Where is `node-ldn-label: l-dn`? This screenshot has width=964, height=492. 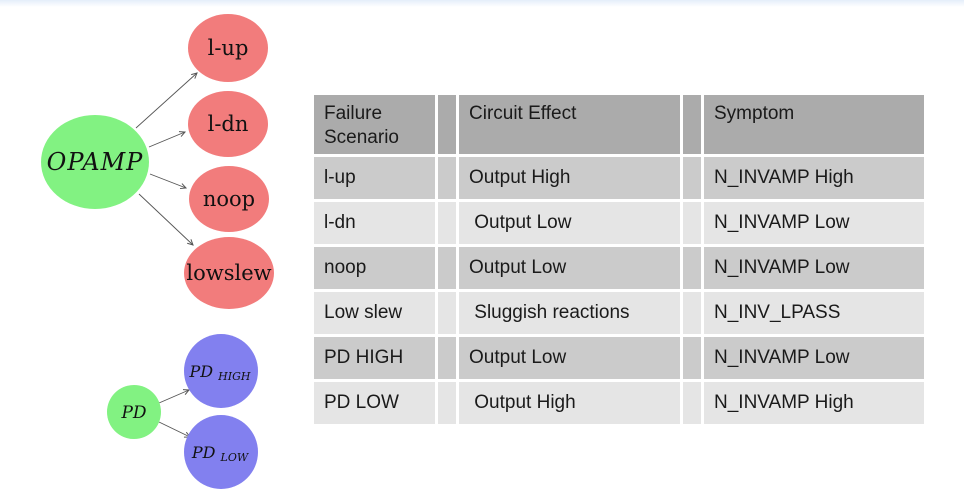
node-ldn-label: l-dn is located at coordinates (228, 124).